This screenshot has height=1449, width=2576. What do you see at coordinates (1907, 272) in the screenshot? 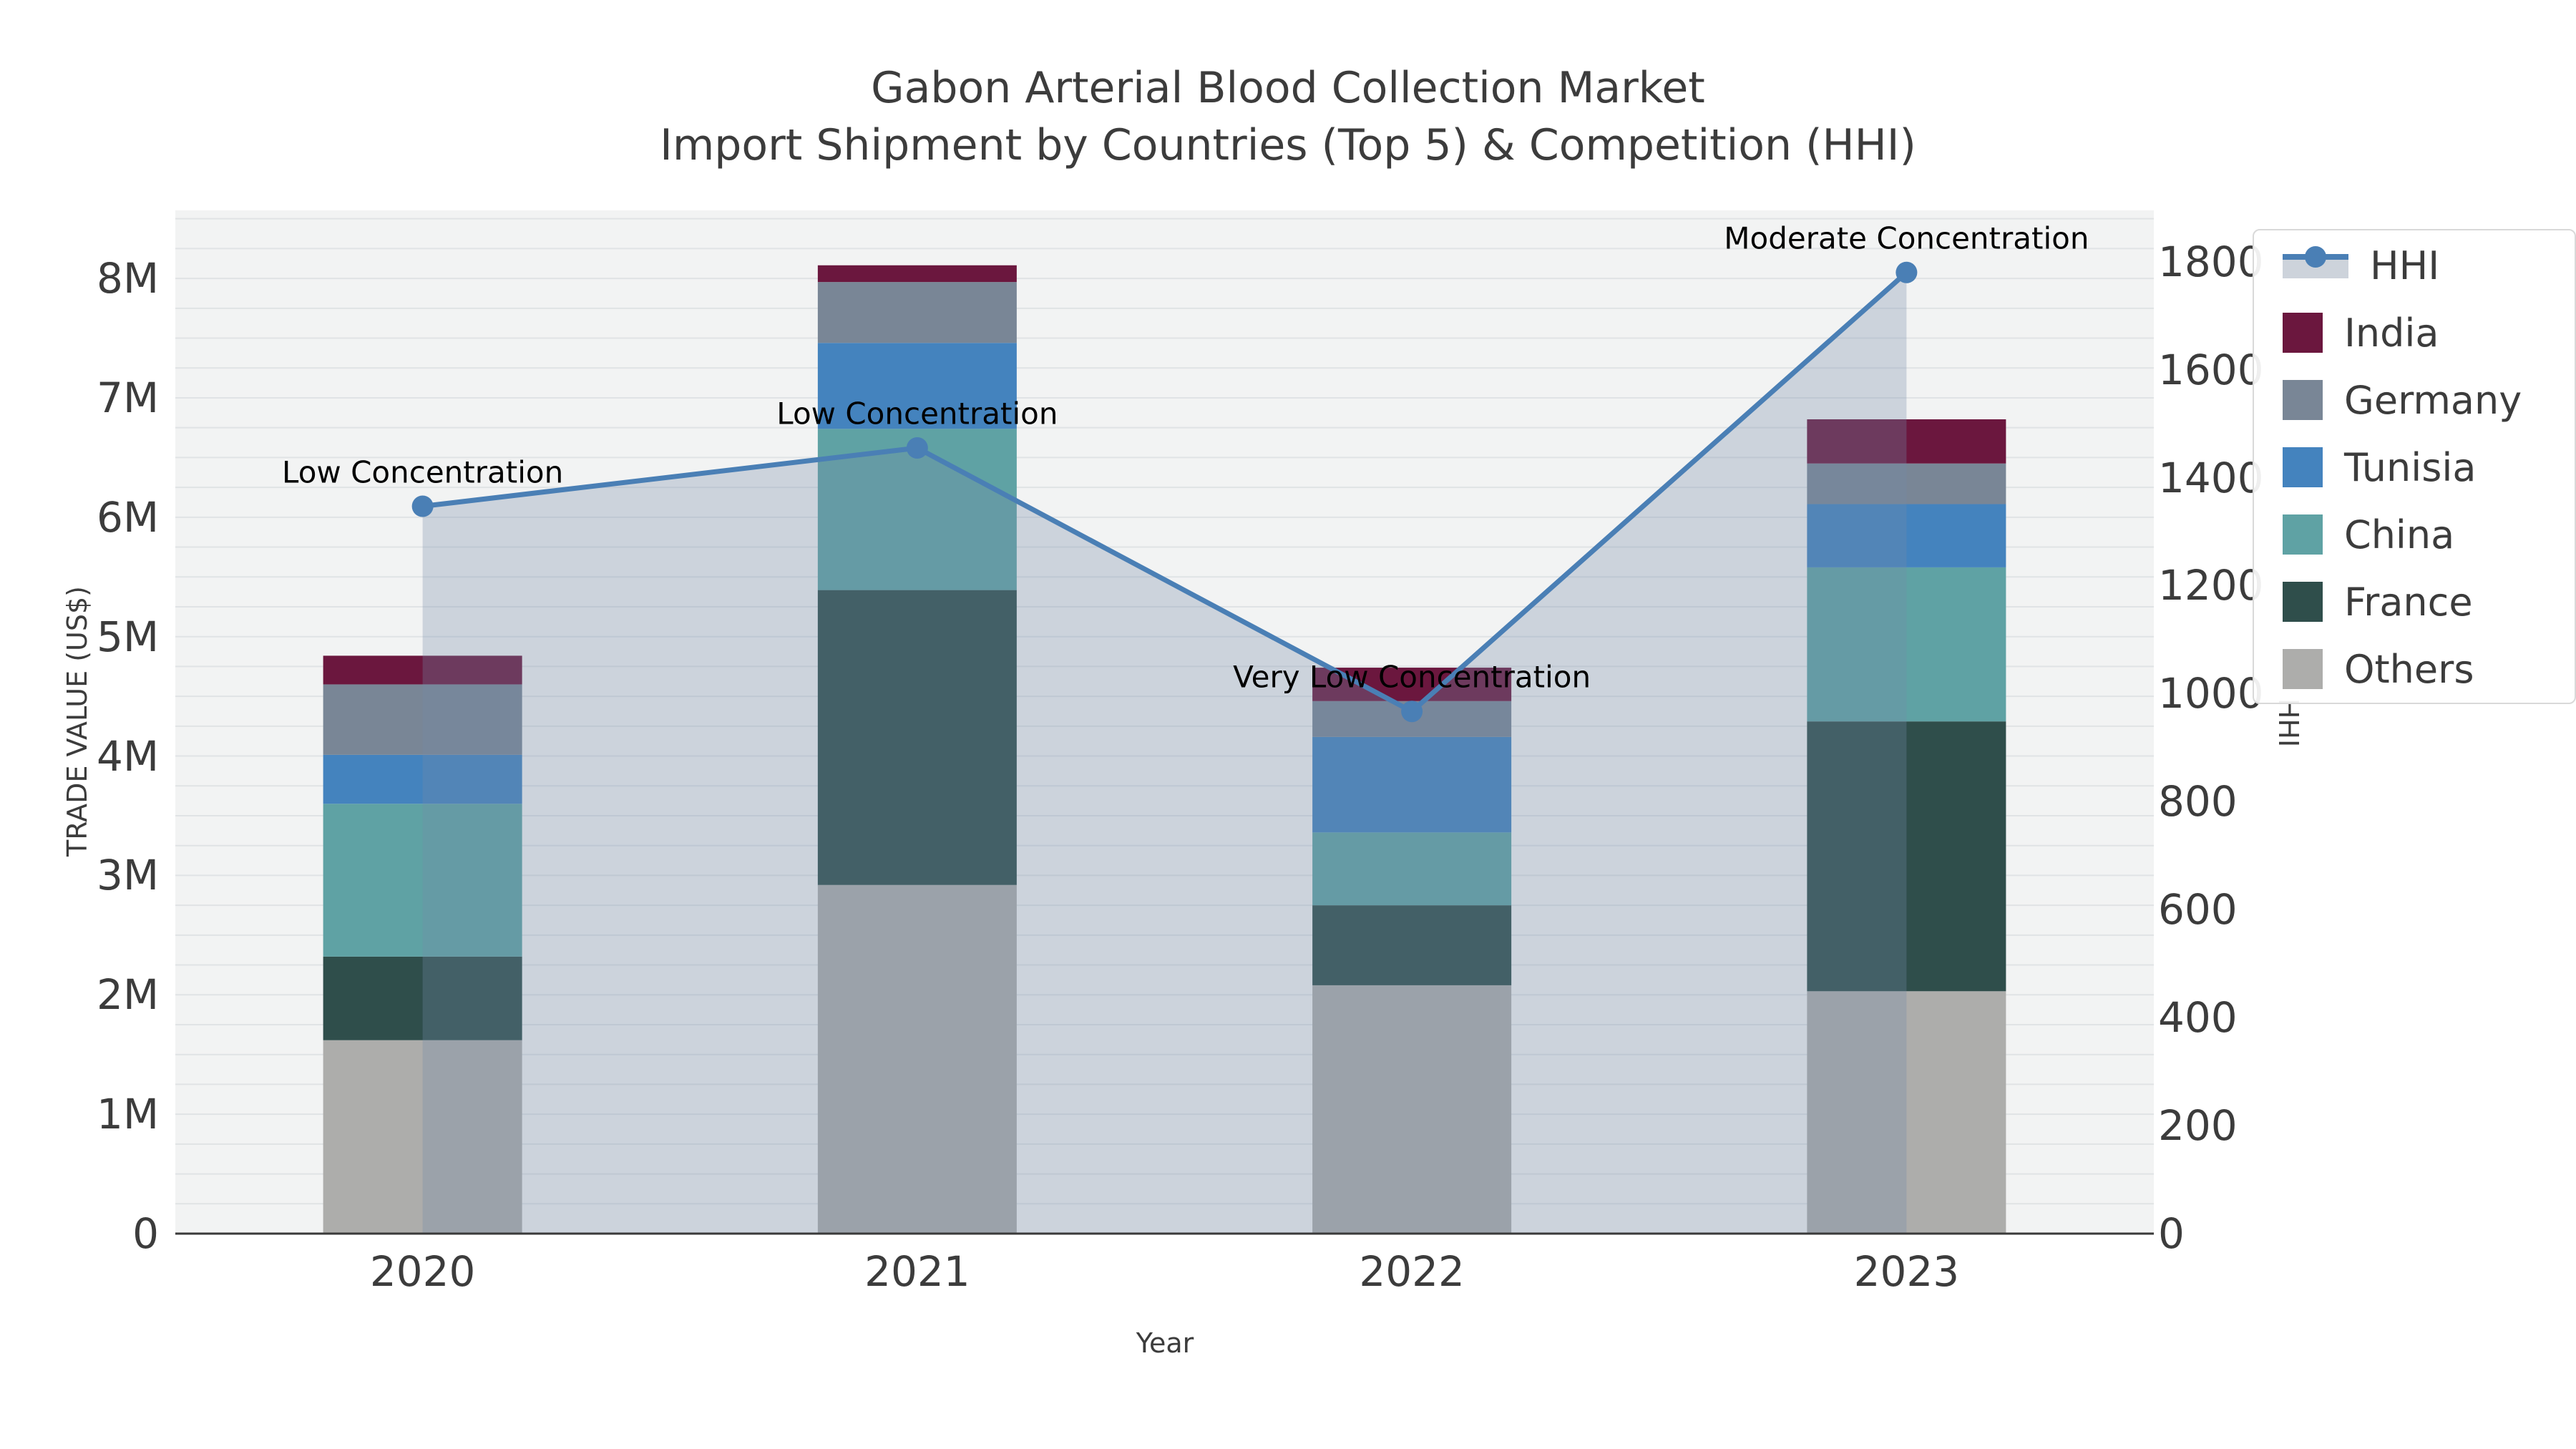
I see `hhi-marker-2023` at bounding box center [1907, 272].